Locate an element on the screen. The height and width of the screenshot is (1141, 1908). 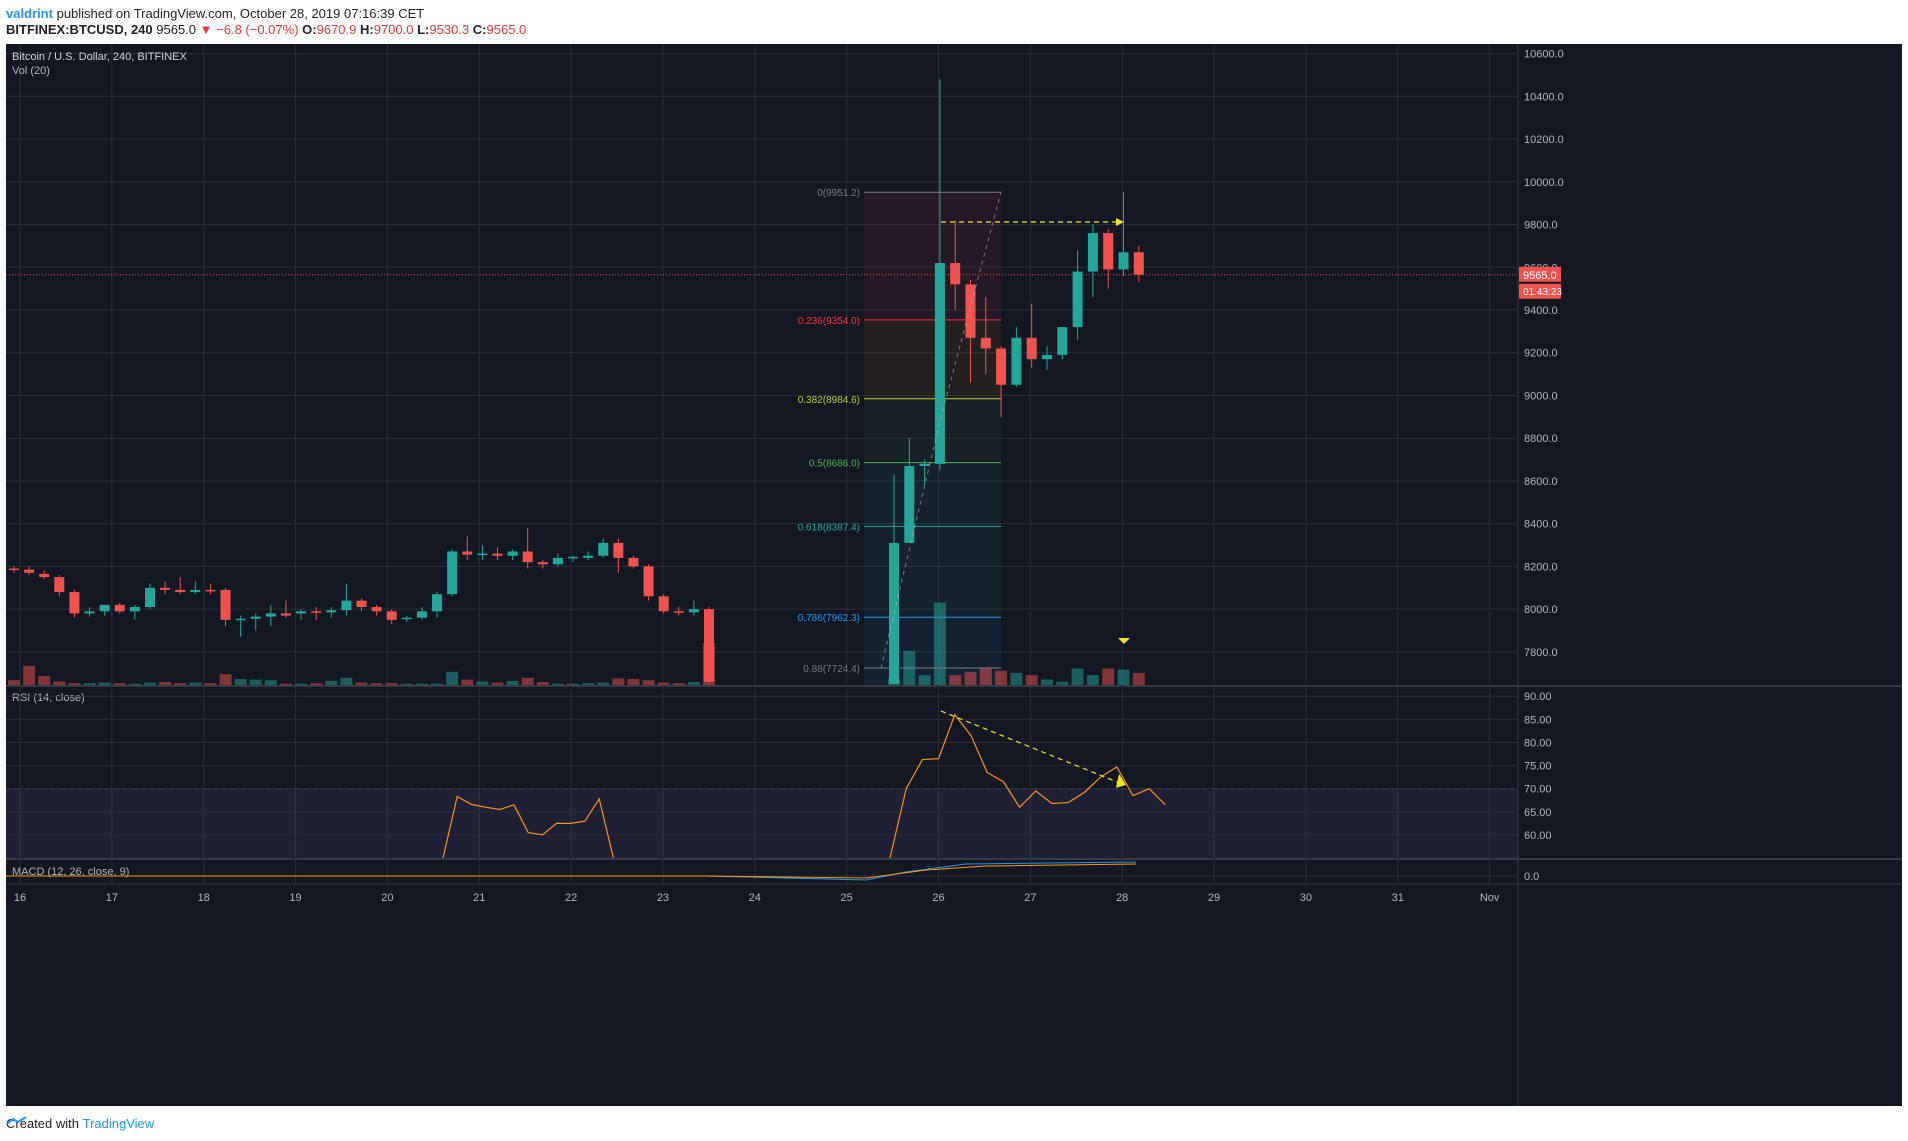
y-tick-label: 8200.0 is located at coordinates (1541, 567).